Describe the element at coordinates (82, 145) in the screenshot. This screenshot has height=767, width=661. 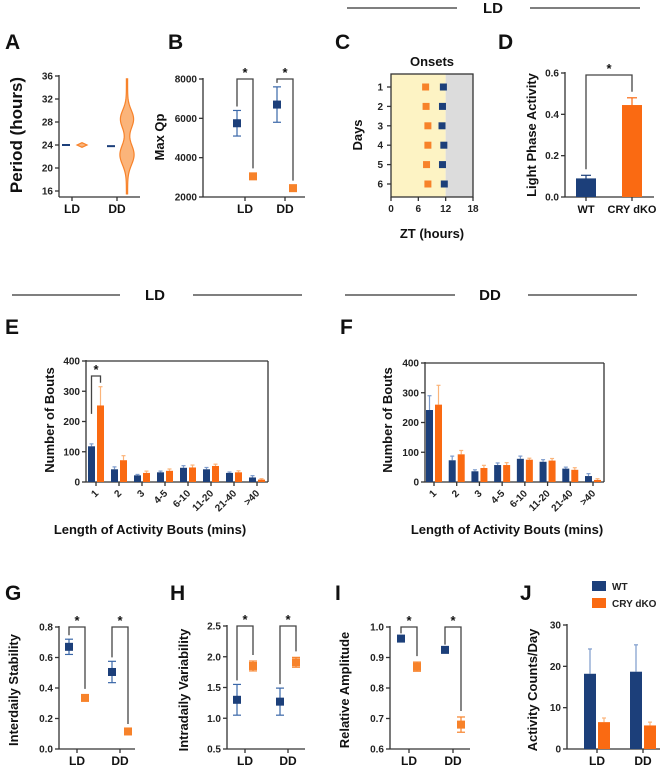
I see `ko-violin-ld` at that location.